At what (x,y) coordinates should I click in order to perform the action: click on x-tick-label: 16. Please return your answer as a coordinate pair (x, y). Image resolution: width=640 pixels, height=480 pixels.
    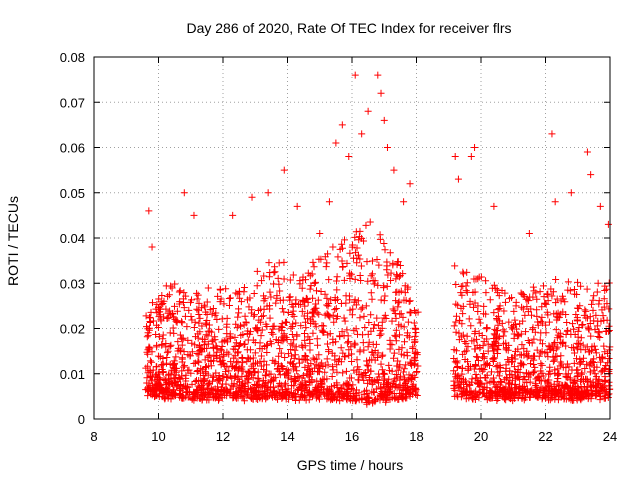
    Looking at the image, I should click on (352, 436).